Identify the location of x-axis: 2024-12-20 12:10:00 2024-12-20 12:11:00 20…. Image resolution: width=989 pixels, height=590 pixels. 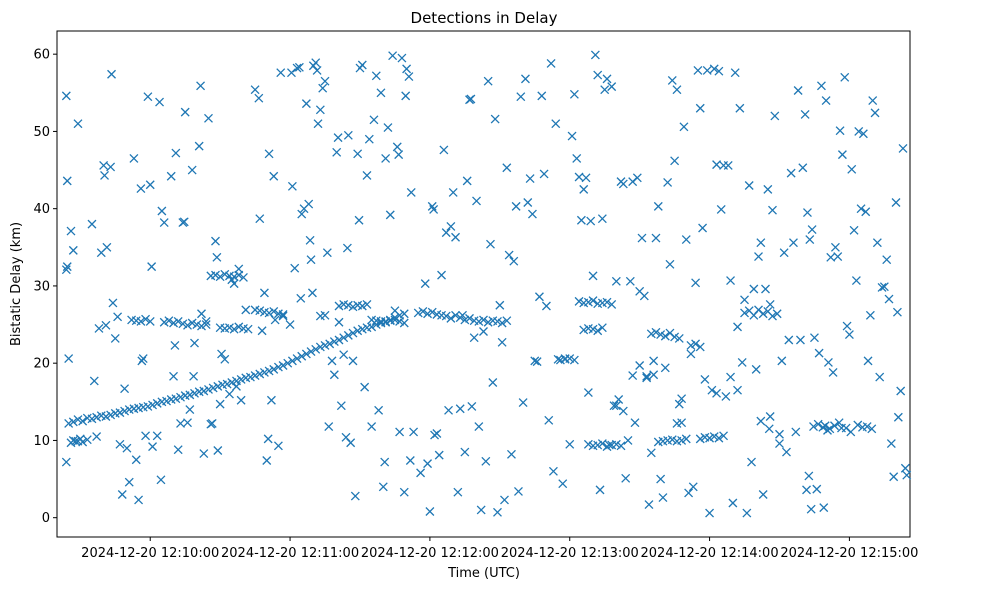
(499, 549).